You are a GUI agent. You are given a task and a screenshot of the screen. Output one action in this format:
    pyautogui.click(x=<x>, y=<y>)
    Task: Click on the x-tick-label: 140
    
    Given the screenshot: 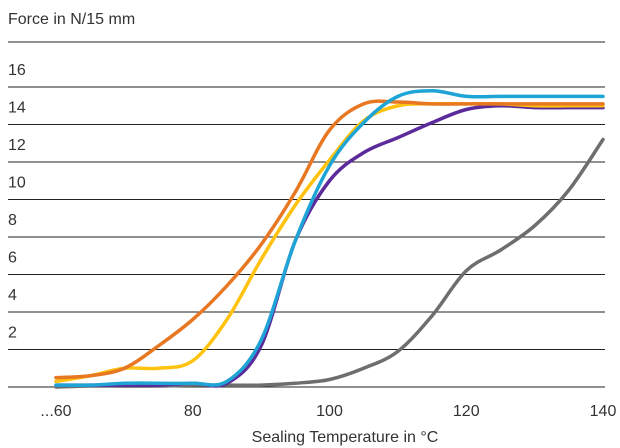 What is the action you would take?
    pyautogui.click(x=603, y=411)
    